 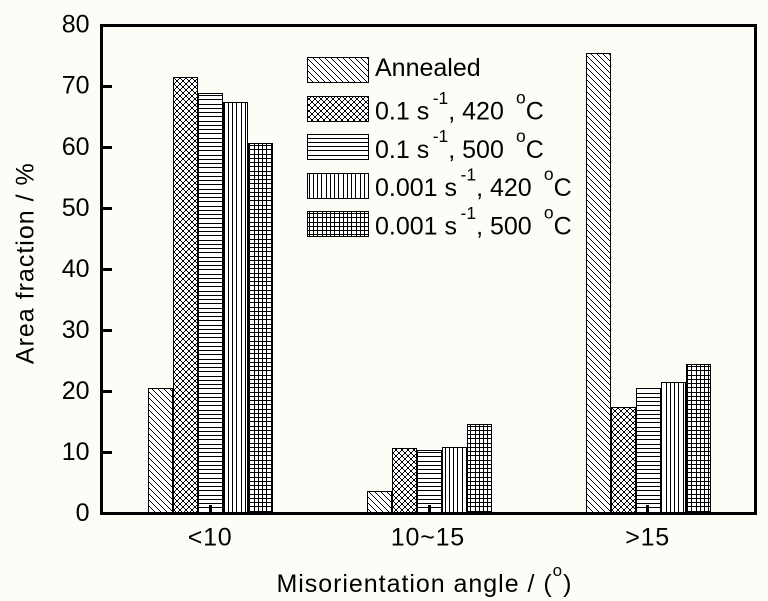 What do you see at coordinates (76, 25) in the screenshot?
I see `svg-text: 80` at bounding box center [76, 25].